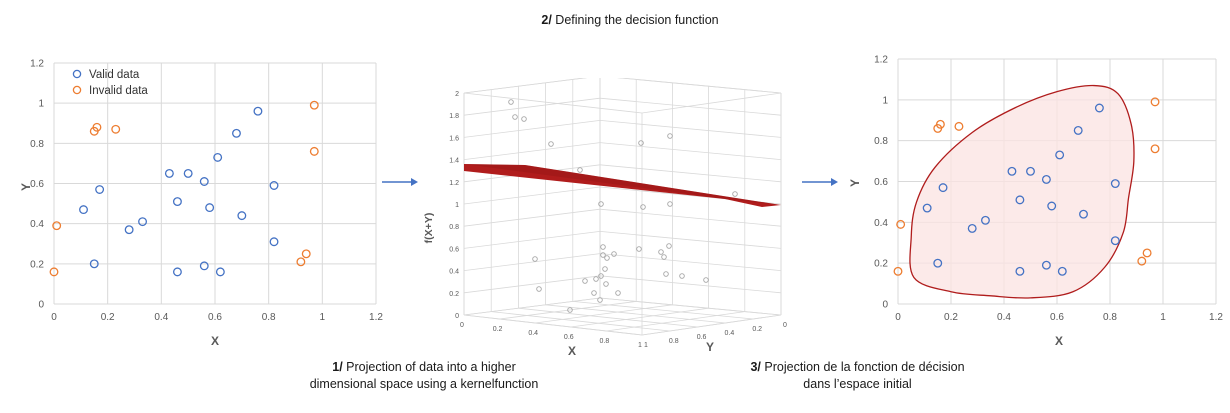  I want to click on caption-step-2: 2/ Defining the decision function, so click(630, 20).